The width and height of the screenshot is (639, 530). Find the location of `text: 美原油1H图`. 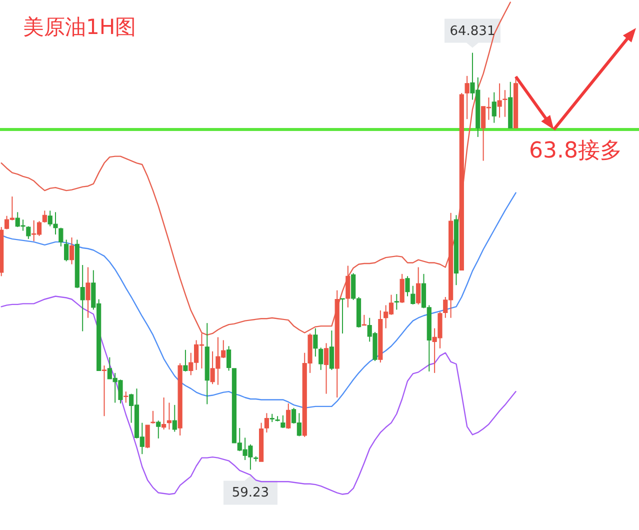

text: 美原油1H图 is located at coordinates (79, 27).